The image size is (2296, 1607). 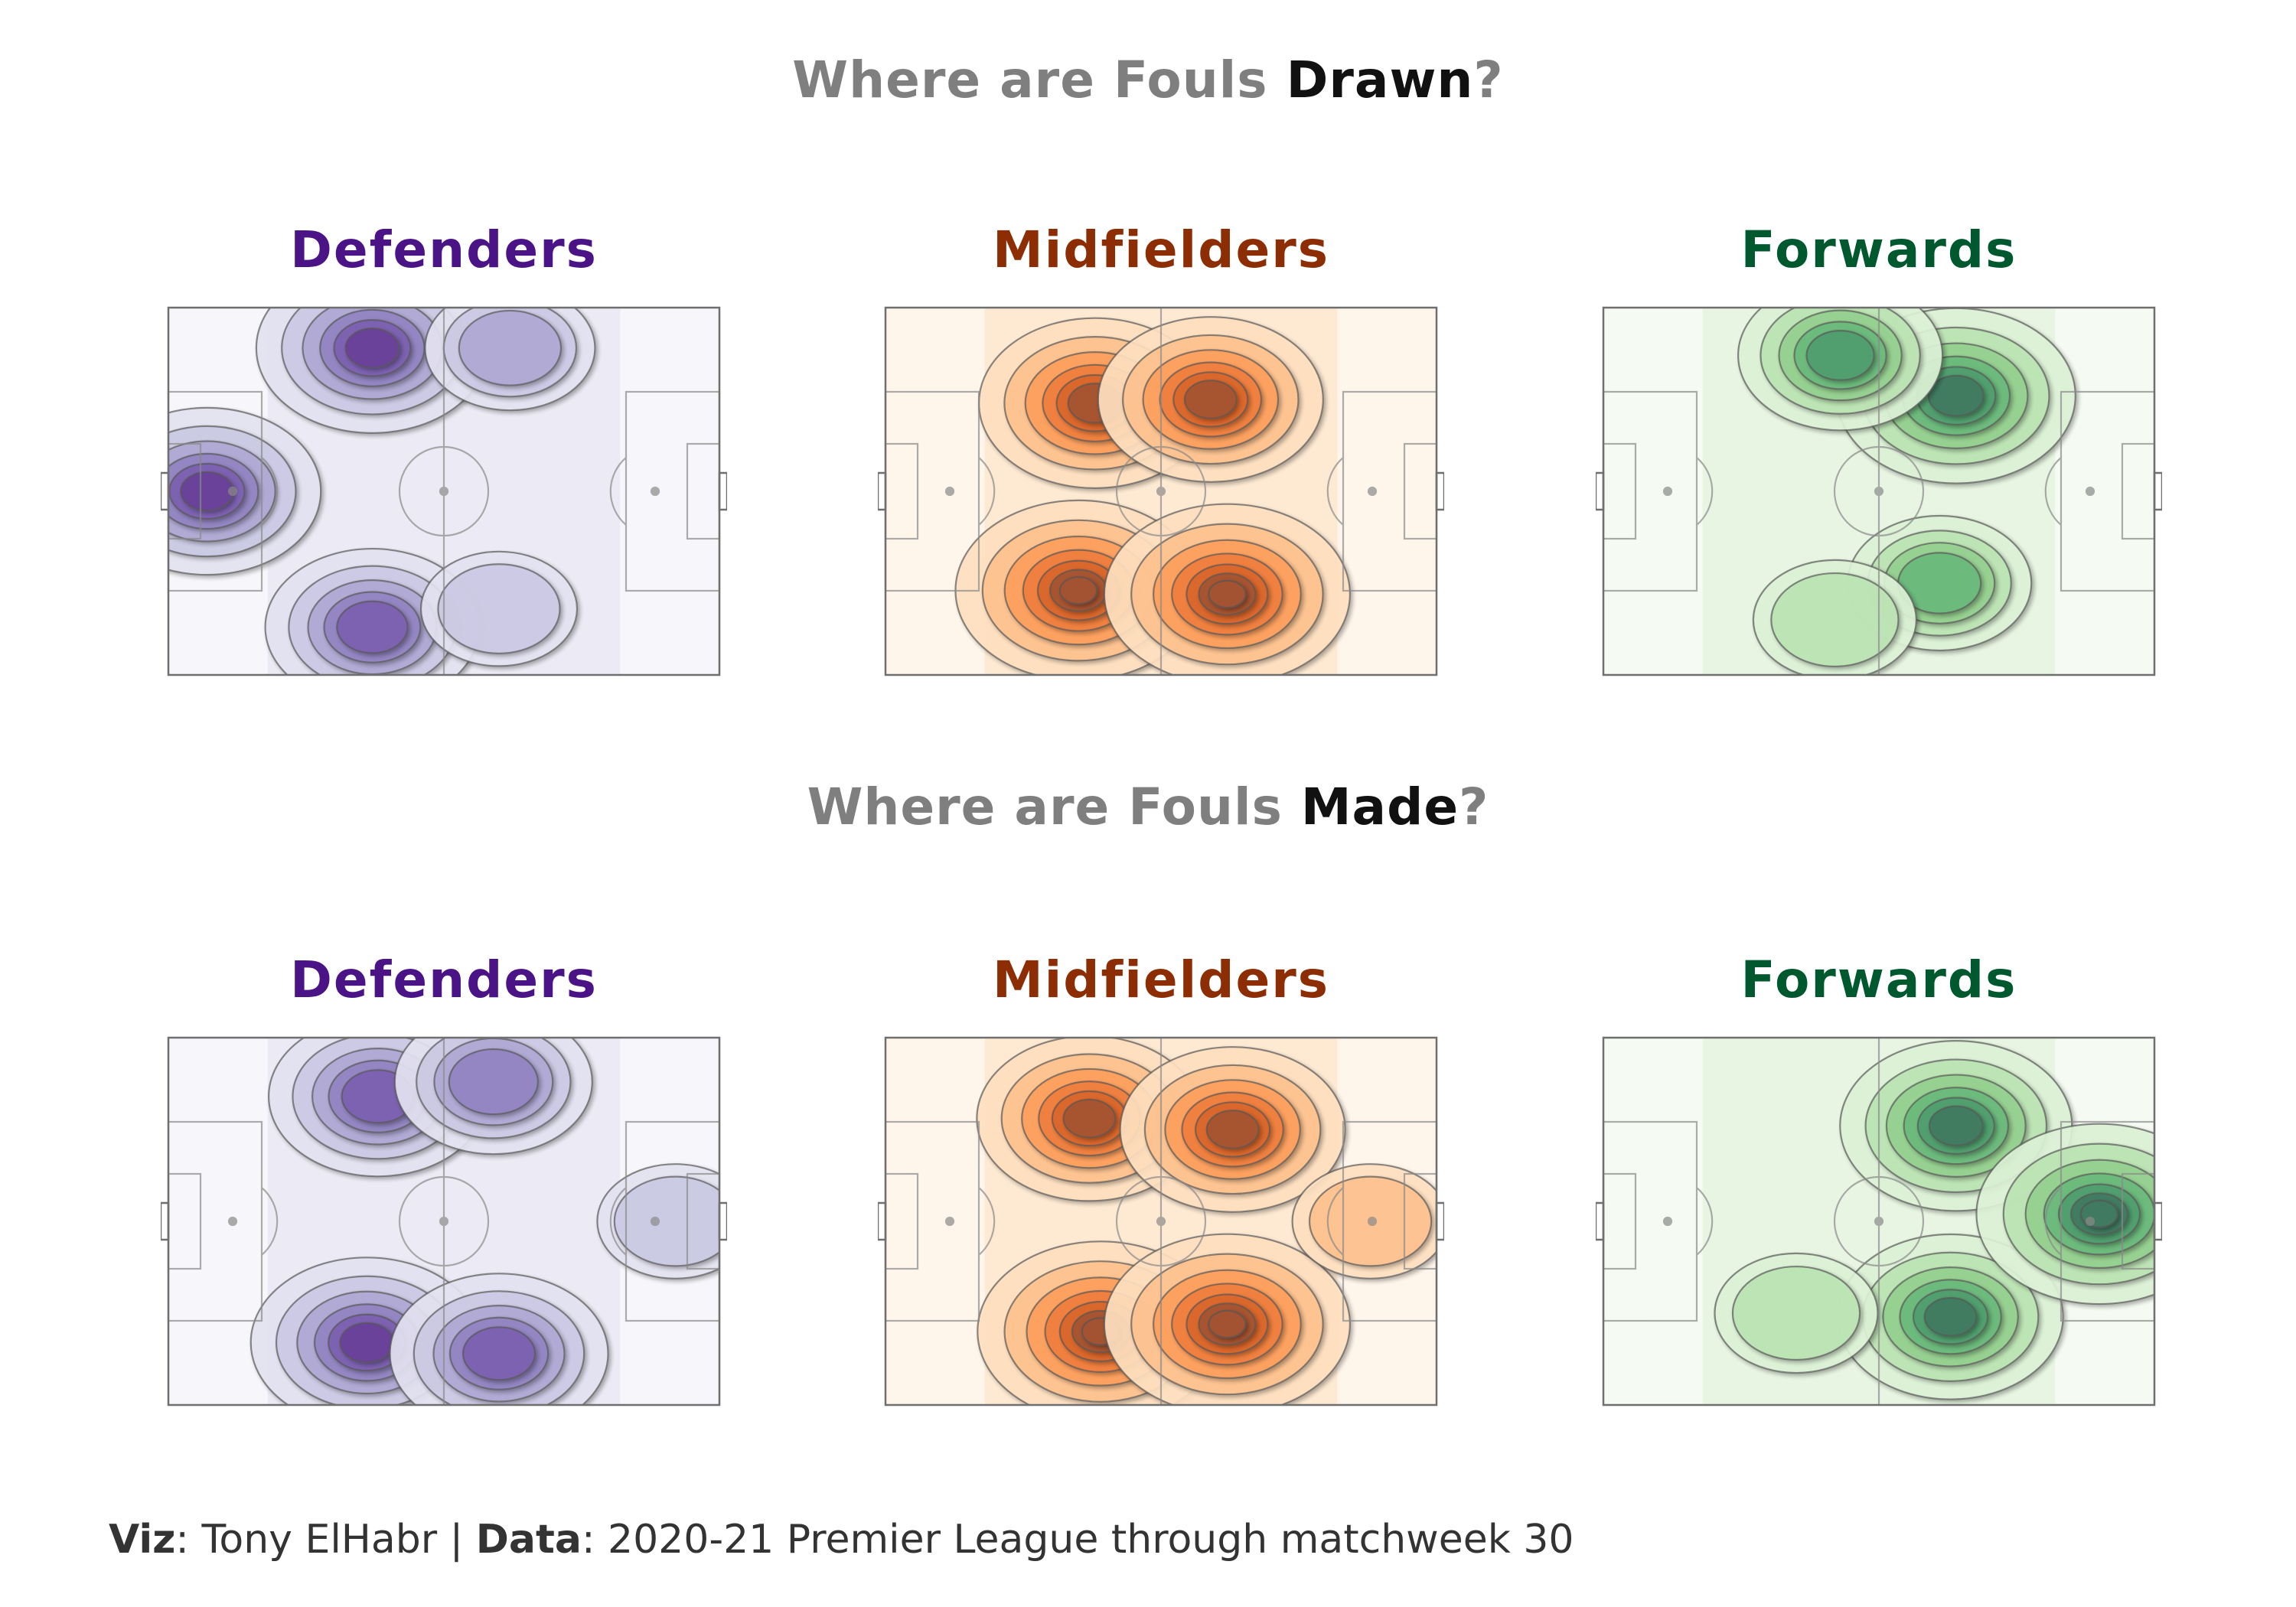 I want to click on section-title-made-suffix: ?, so click(x=1474, y=806).